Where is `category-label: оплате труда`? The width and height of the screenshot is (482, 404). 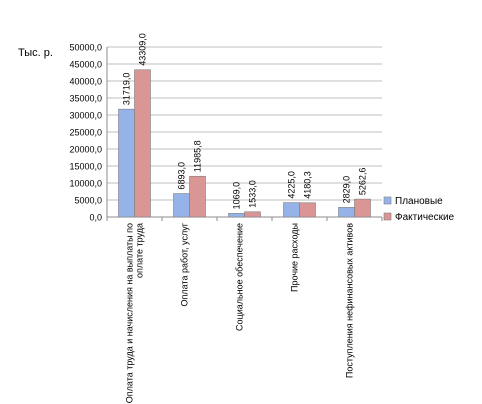 category-label: оплате труда is located at coordinates (140, 250).